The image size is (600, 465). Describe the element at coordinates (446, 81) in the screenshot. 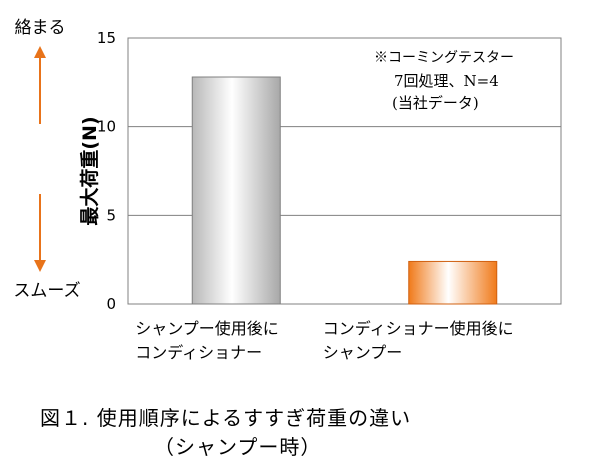

I see `annotation-line-2: 7回処理、N=4` at that location.